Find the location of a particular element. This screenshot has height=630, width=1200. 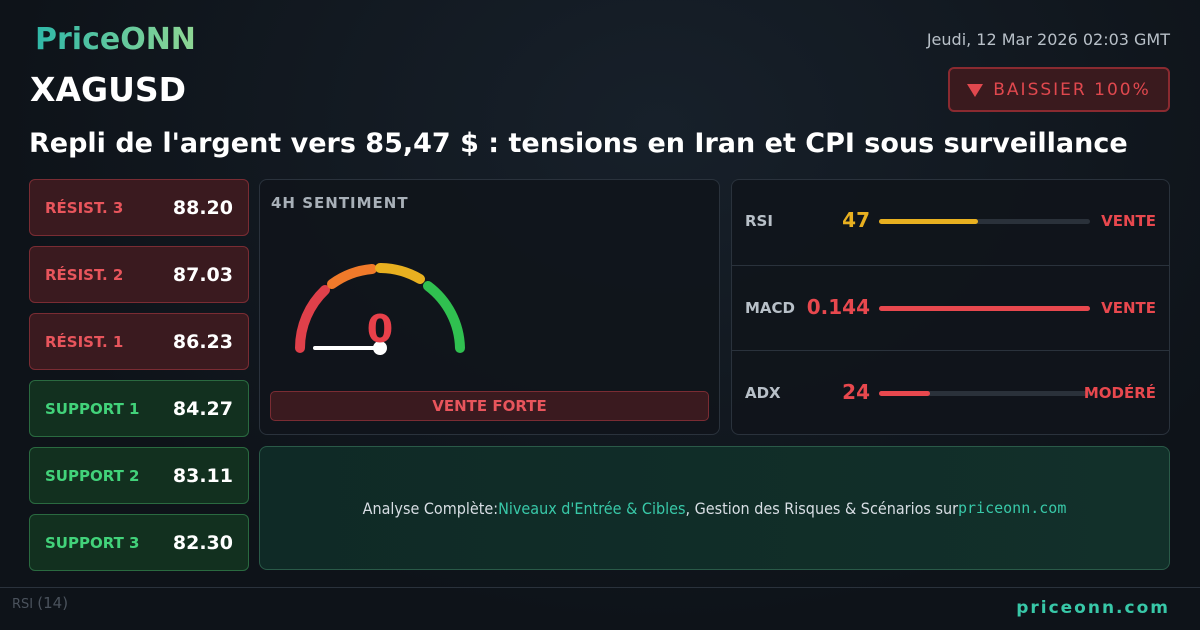

sentiment-title: 4H SENTIMENT is located at coordinates (340, 203).